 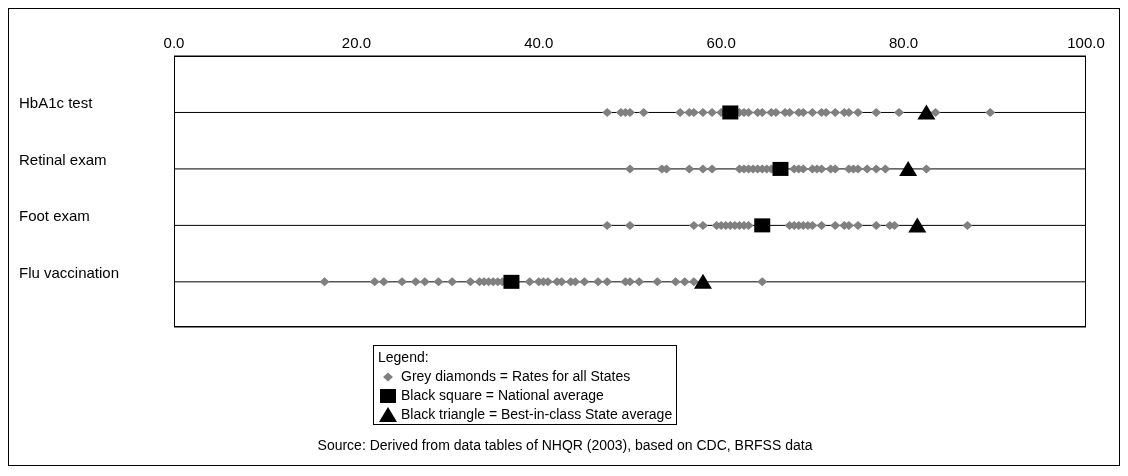 What do you see at coordinates (174, 42) in the screenshot?
I see `x-tick-label: 0.0` at bounding box center [174, 42].